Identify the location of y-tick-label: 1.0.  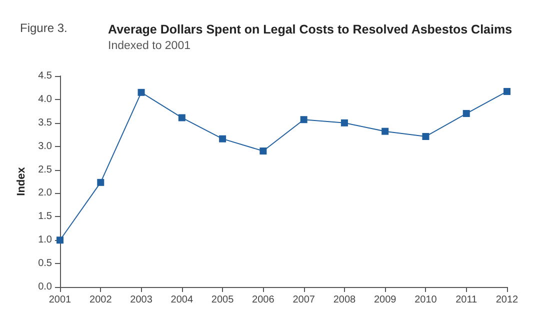
(45, 240).